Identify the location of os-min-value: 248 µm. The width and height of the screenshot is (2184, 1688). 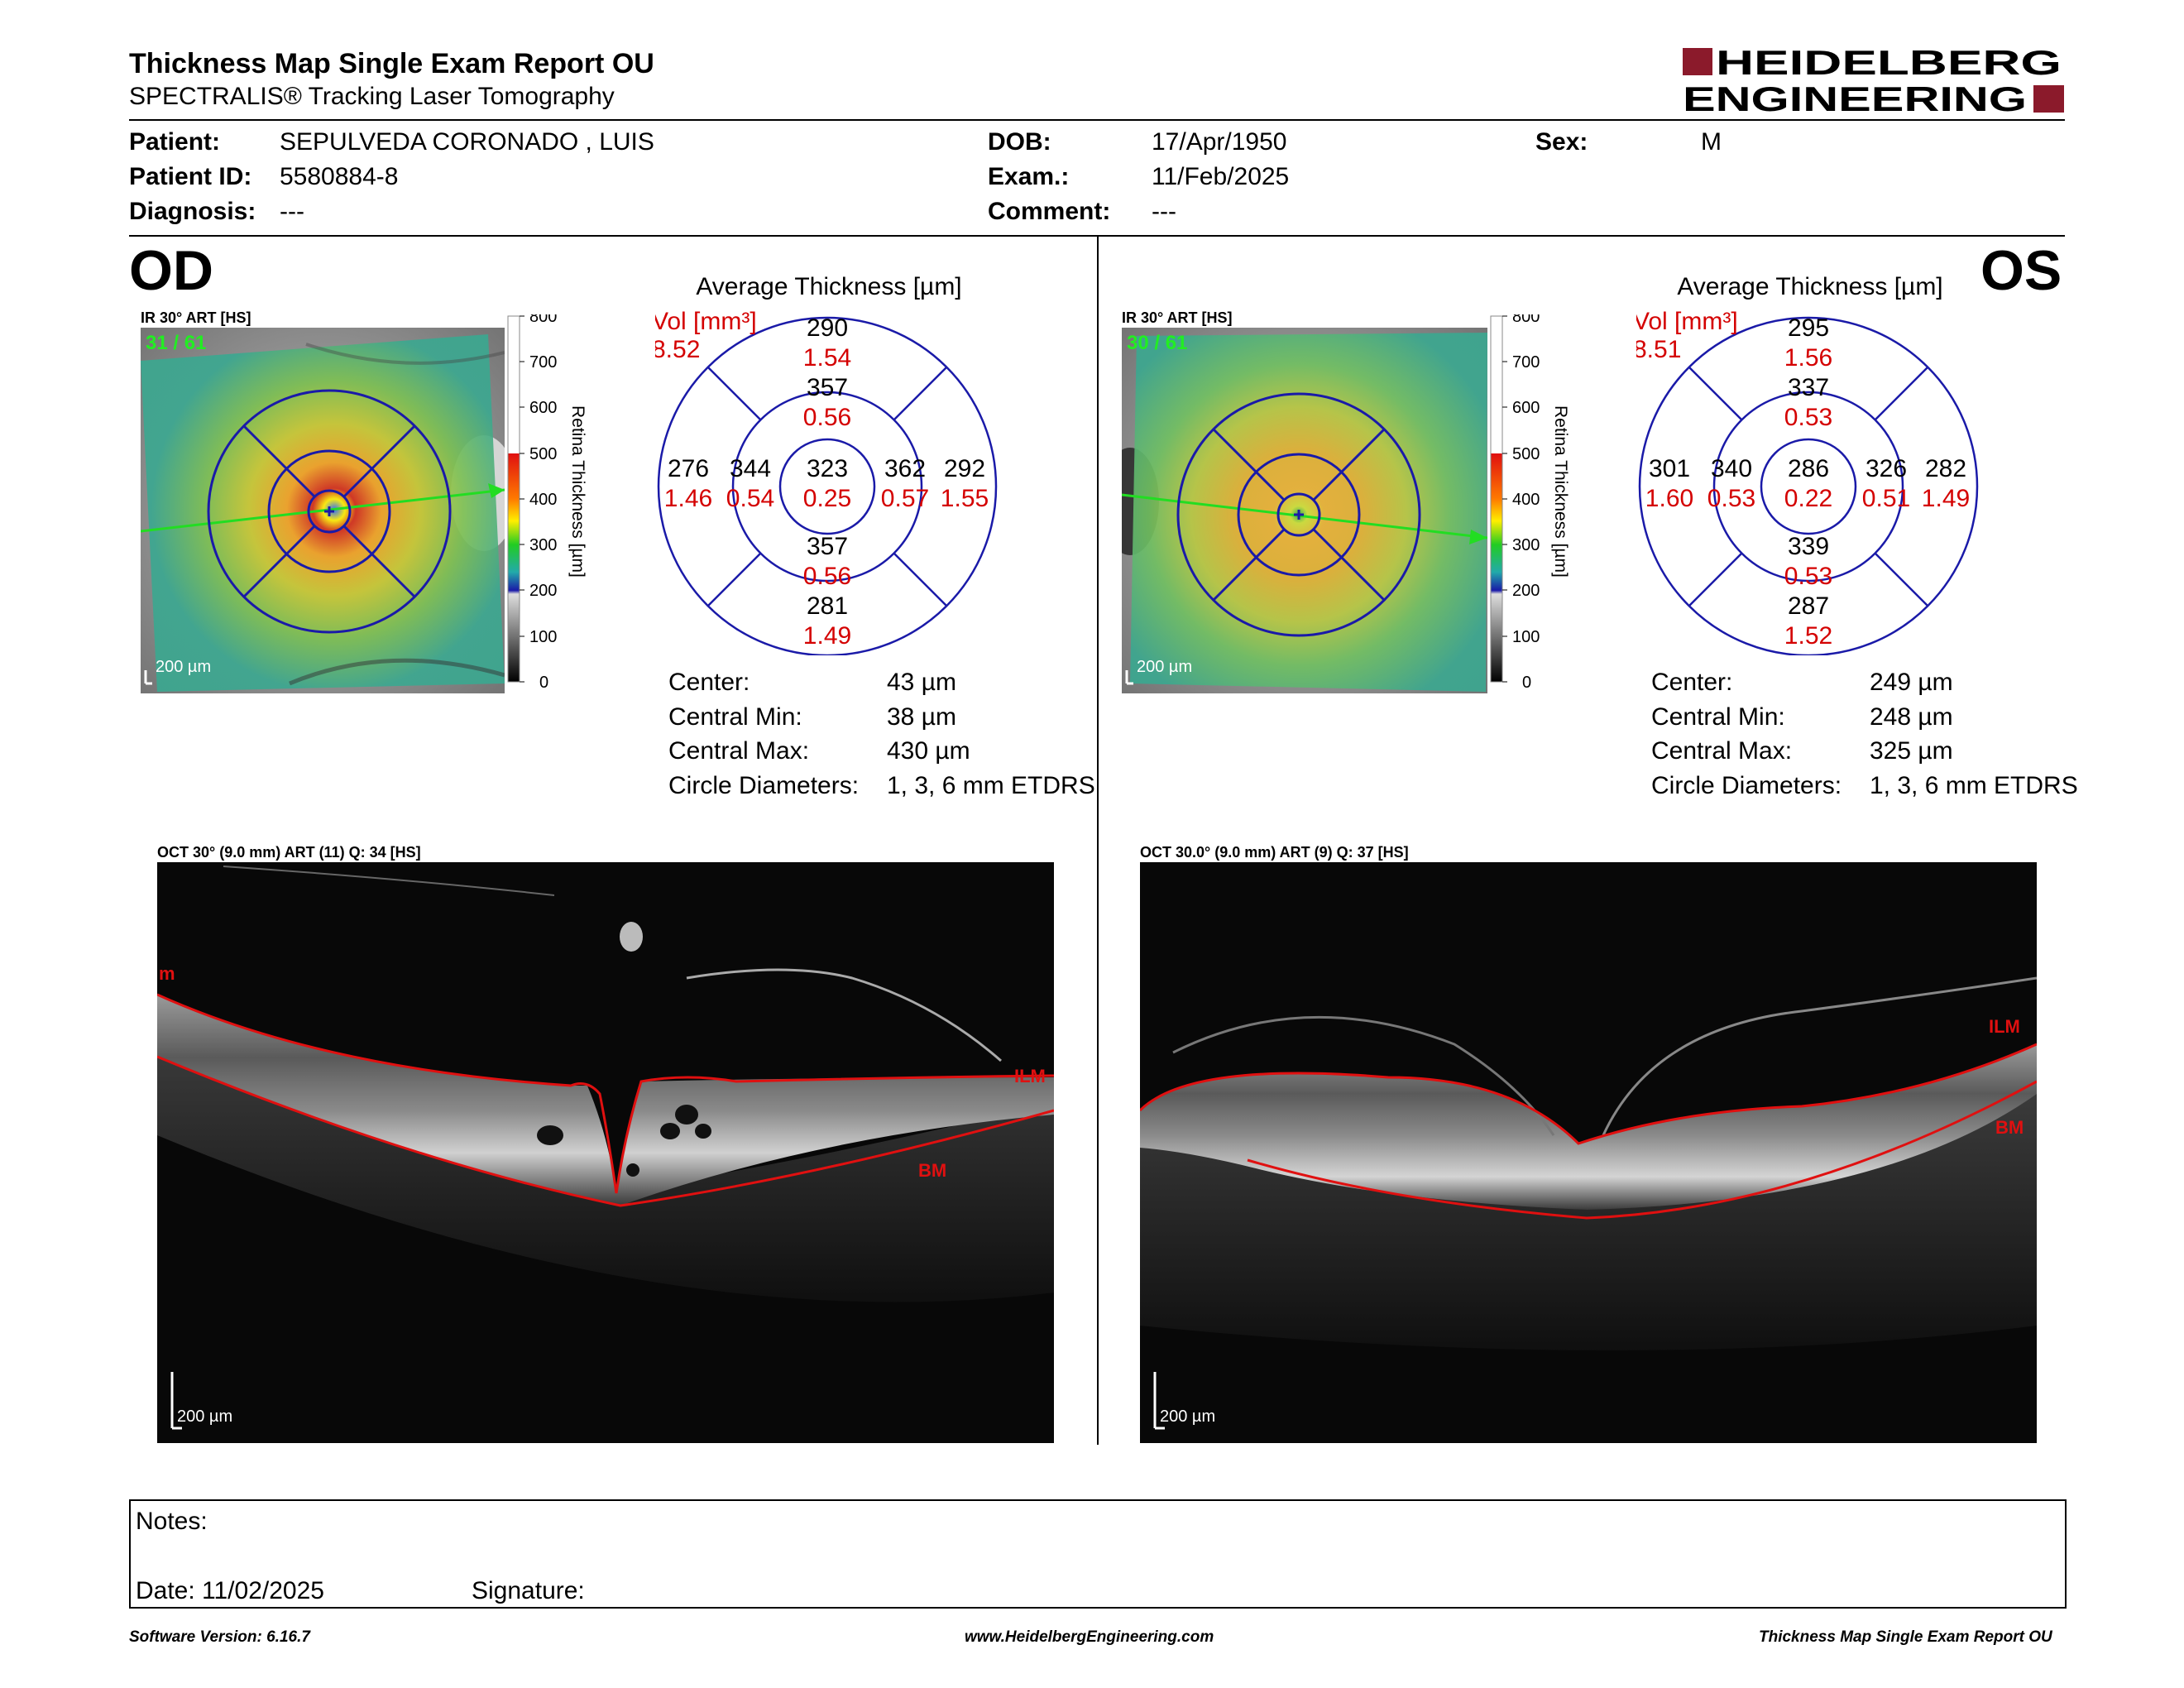
(1911, 717).